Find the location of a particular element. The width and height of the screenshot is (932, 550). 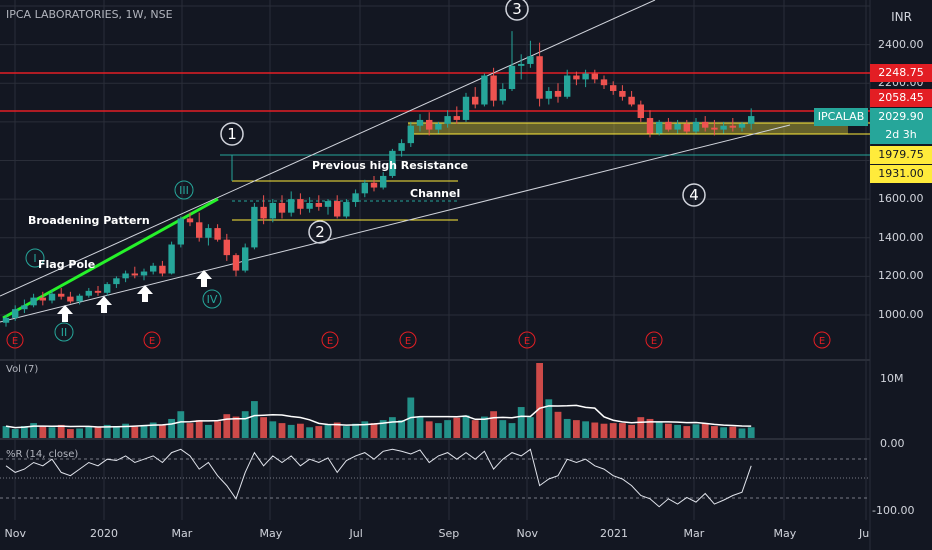

price-tick: 2400.00 is located at coordinates (901, 44).